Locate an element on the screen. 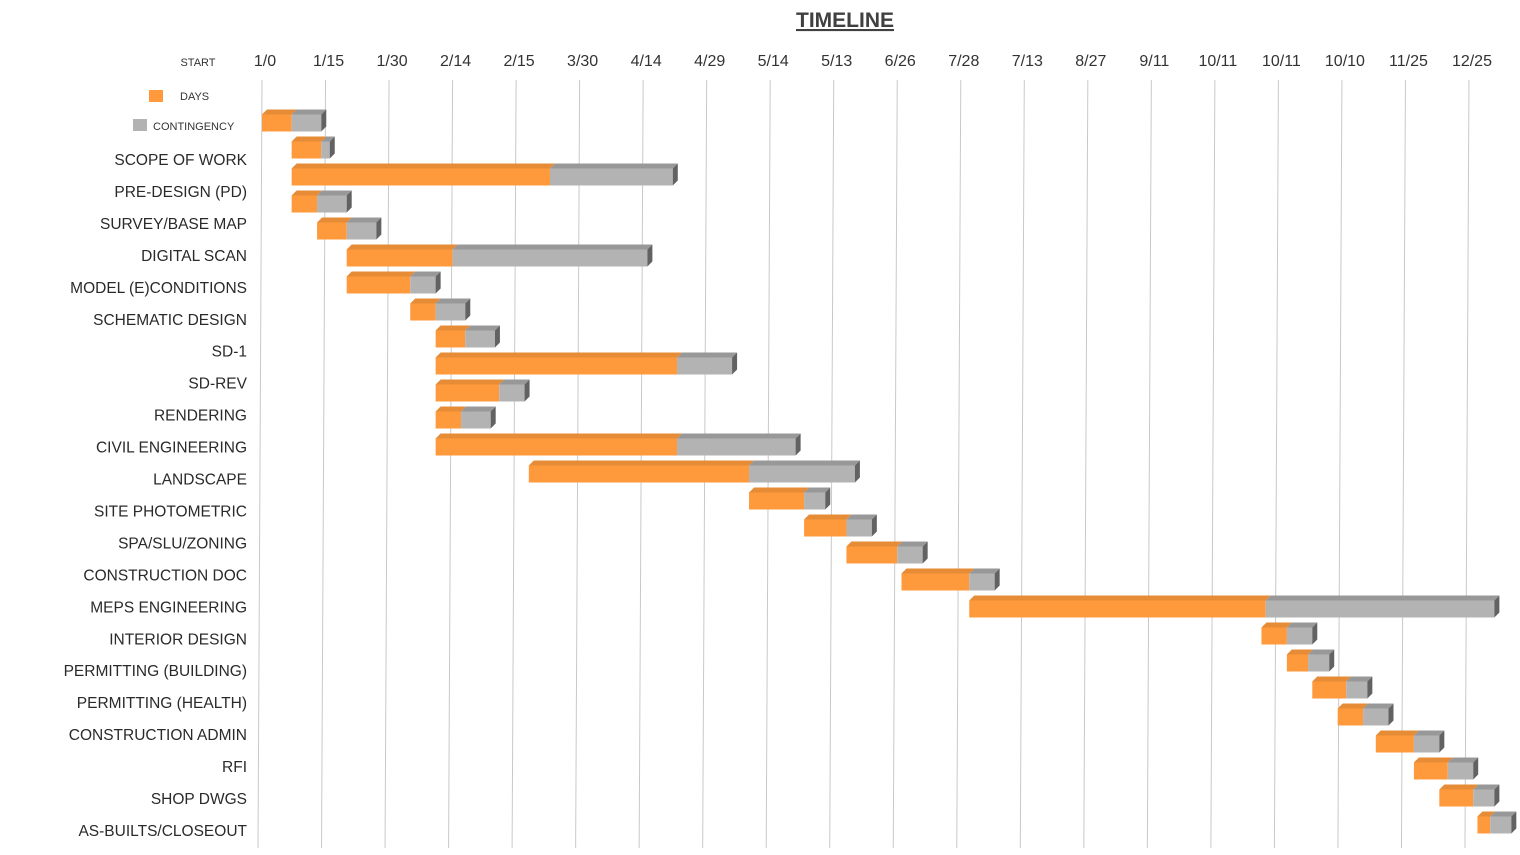 Image resolution: width=1520 pixels, height=855 pixels. task-label: RFI is located at coordinates (234, 767).